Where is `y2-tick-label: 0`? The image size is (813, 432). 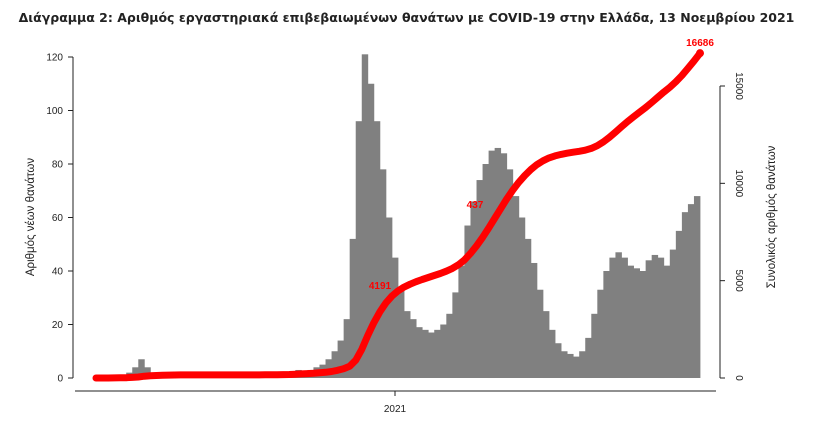
y2-tick-label: 0 is located at coordinates (738, 378).